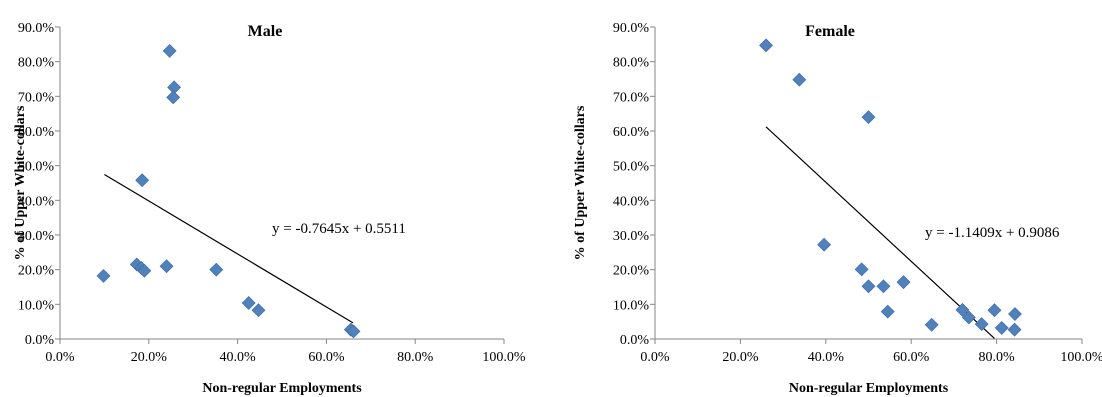 The image size is (1102, 397). I want to click on trendline-equation: y = -1.1409x + 0.9086, so click(992, 233).